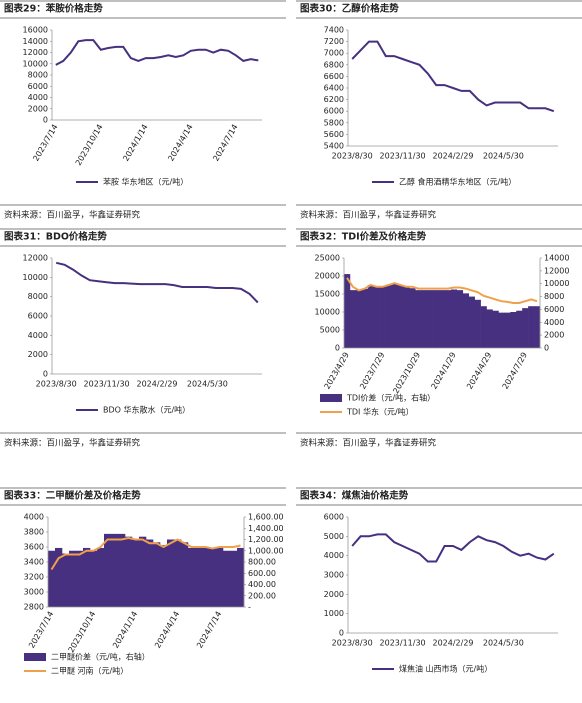 Image resolution: width=582 pixels, height=703 pixels. Describe the element at coordinates (266, 528) in the screenshot. I see `y2-tick-label: 1,400.00` at that location.